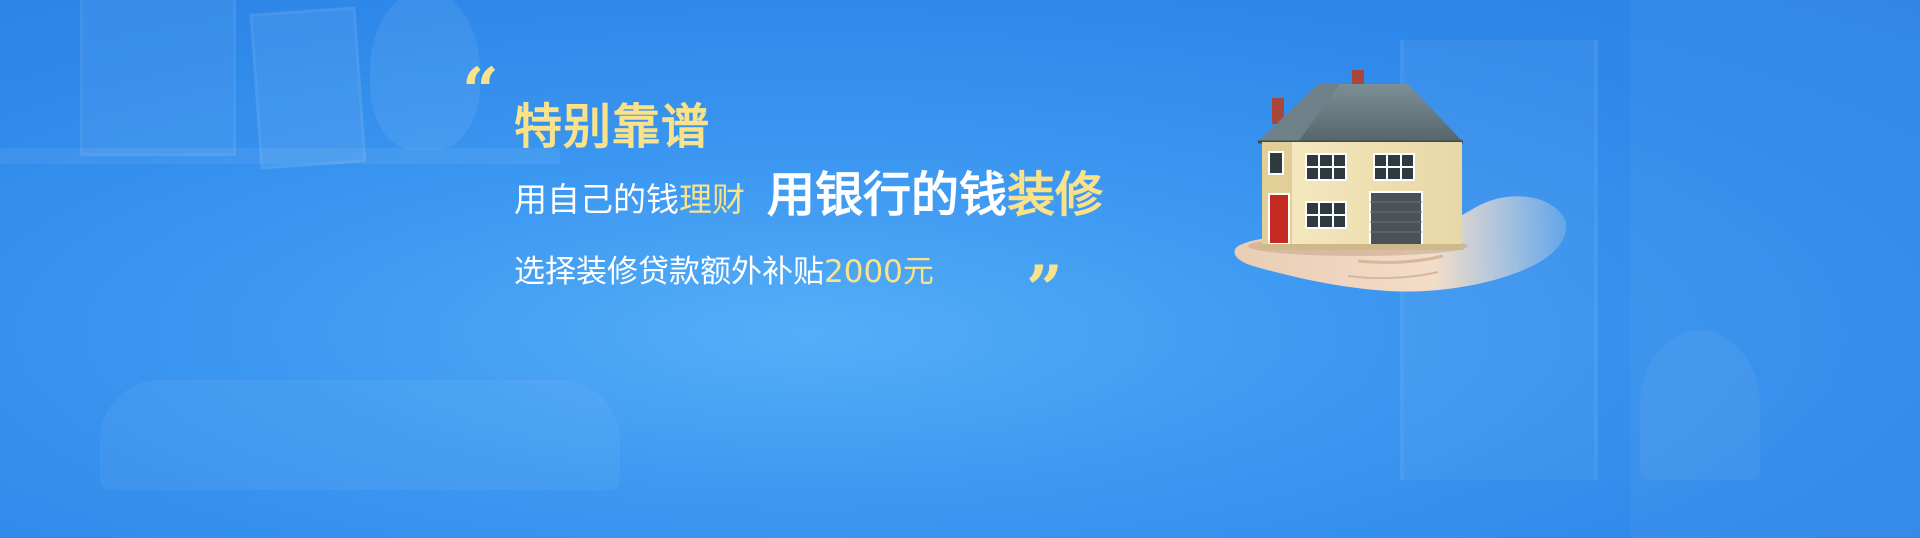 This screenshot has height=538, width=1920. I want to click on subsidy-text: 选择装修贷款额外补贴, so click(669, 272).